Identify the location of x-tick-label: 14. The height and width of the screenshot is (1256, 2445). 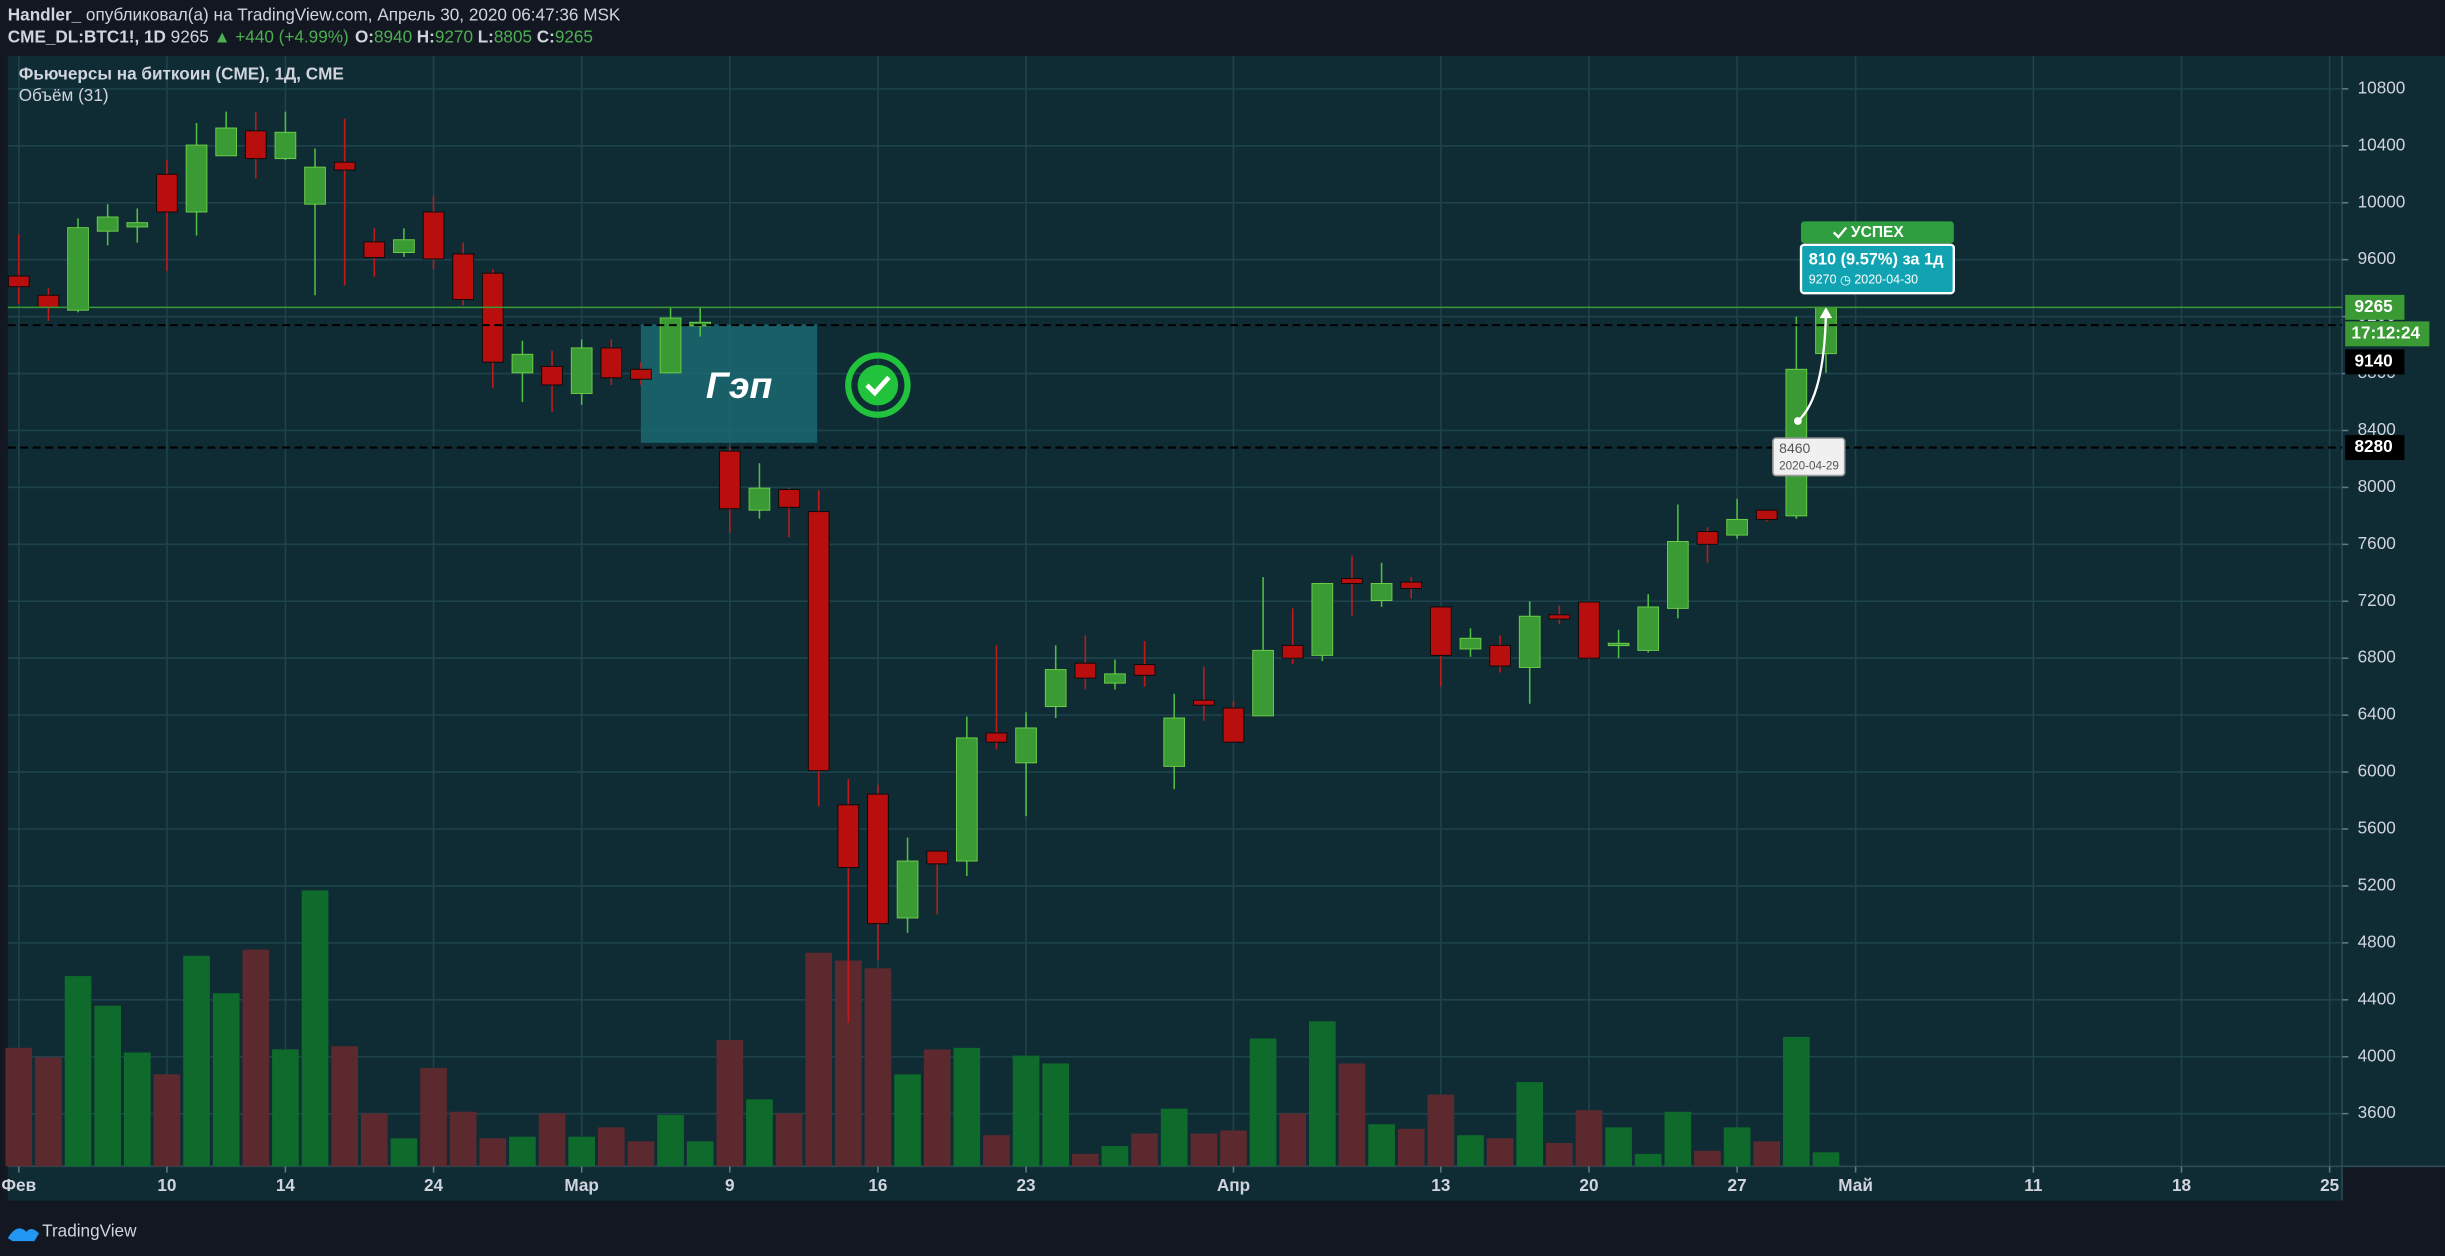
(286, 1185).